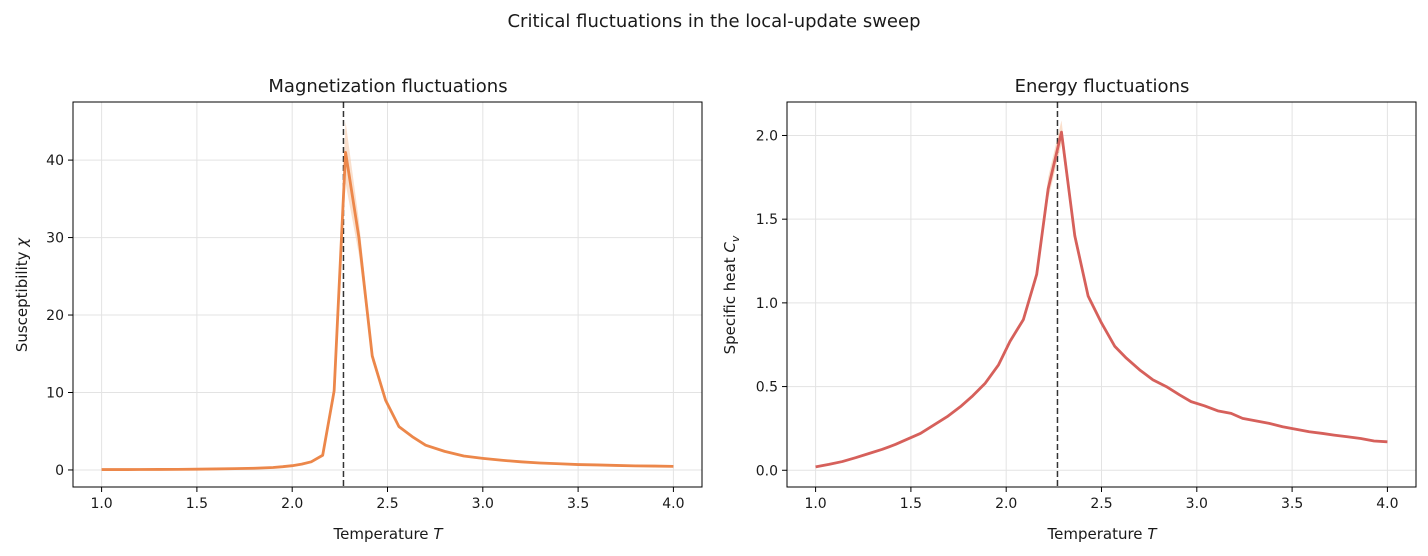  What do you see at coordinates (1387, 504) in the screenshot?
I see `specific-heat-xtick-label: 4.0` at bounding box center [1387, 504].